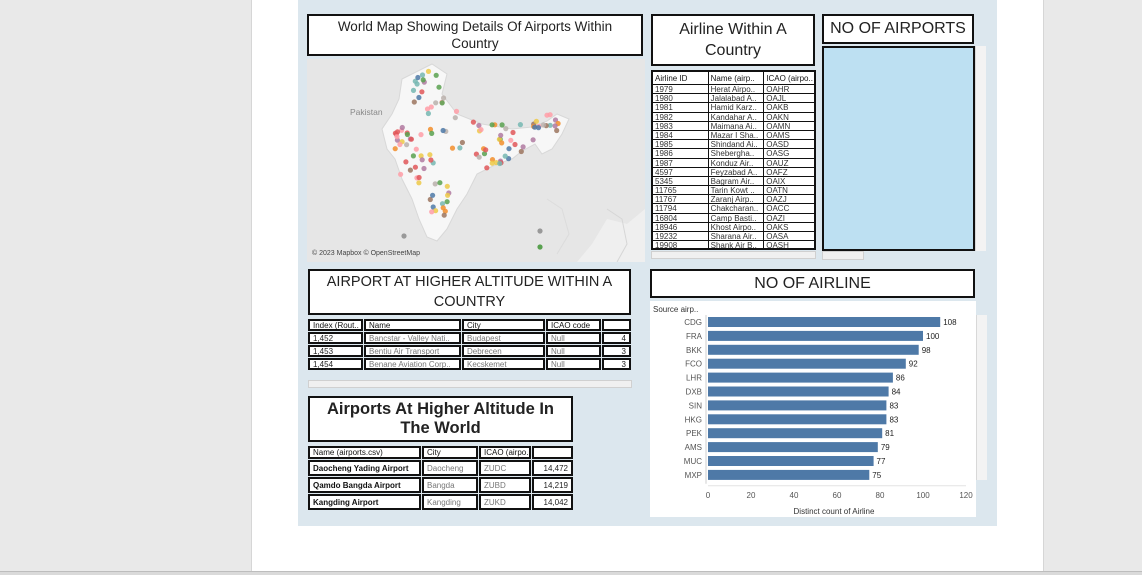 This screenshot has width=1142, height=575. What do you see at coordinates (675, 309) in the screenshot?
I see `chart-column-header: Source airp..` at bounding box center [675, 309].